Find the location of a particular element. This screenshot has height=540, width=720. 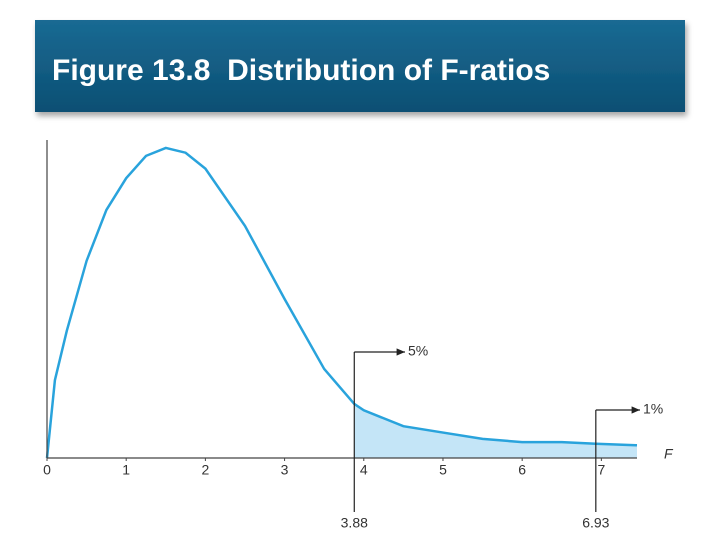

critical-value-label: 3.88 is located at coordinates (354, 523).